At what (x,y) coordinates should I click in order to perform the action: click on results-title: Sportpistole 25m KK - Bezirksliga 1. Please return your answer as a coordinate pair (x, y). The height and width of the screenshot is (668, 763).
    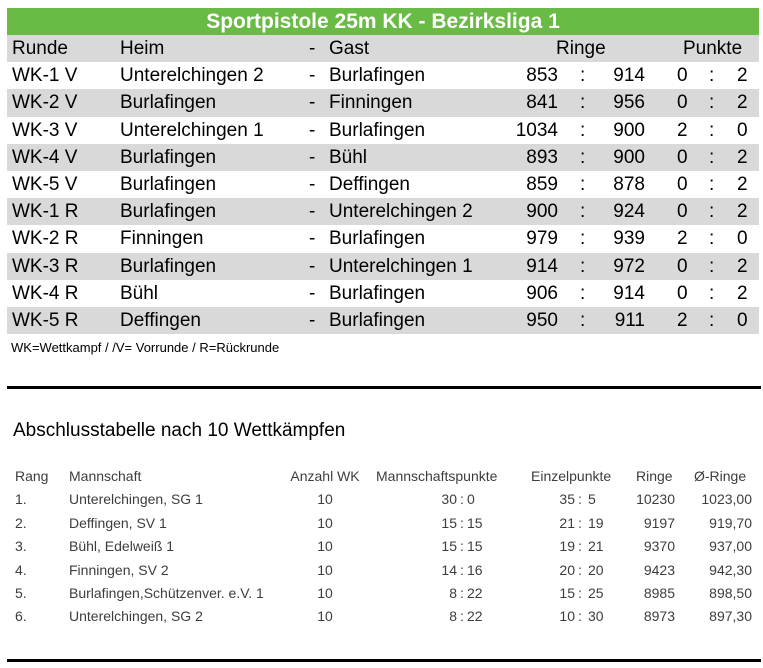
    Looking at the image, I should click on (383, 21).